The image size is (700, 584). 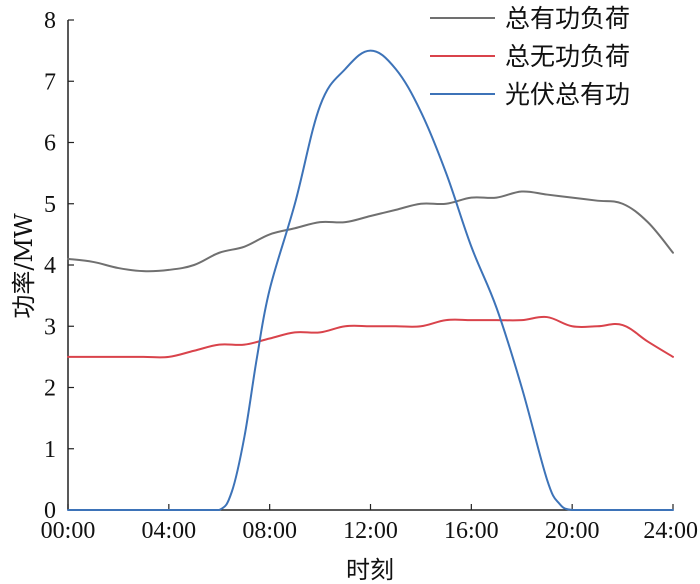 I want to click on y-axis-label: 功率/MW, so click(x=24, y=266).